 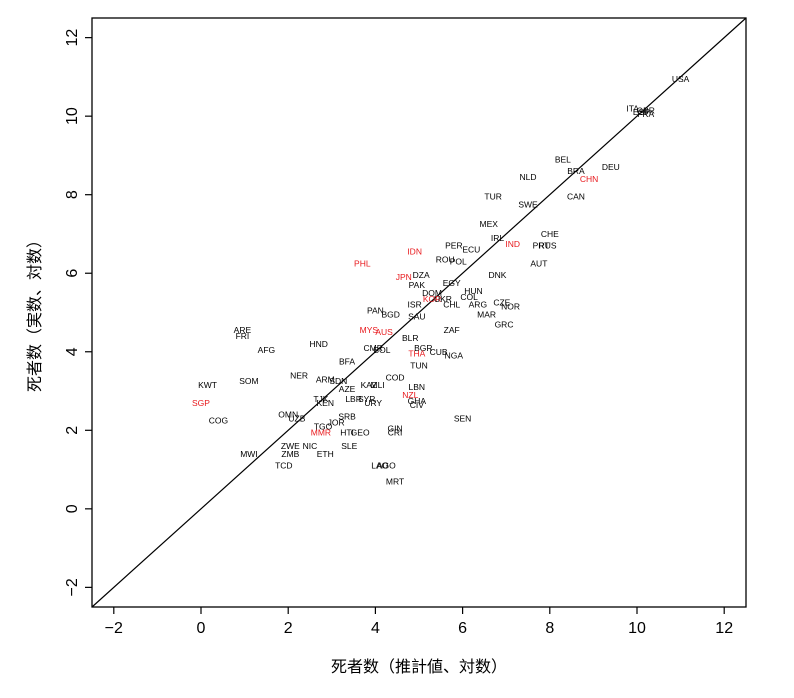 What do you see at coordinates (72, 273) in the screenshot?
I see `y-tick-label: 6` at bounding box center [72, 273].